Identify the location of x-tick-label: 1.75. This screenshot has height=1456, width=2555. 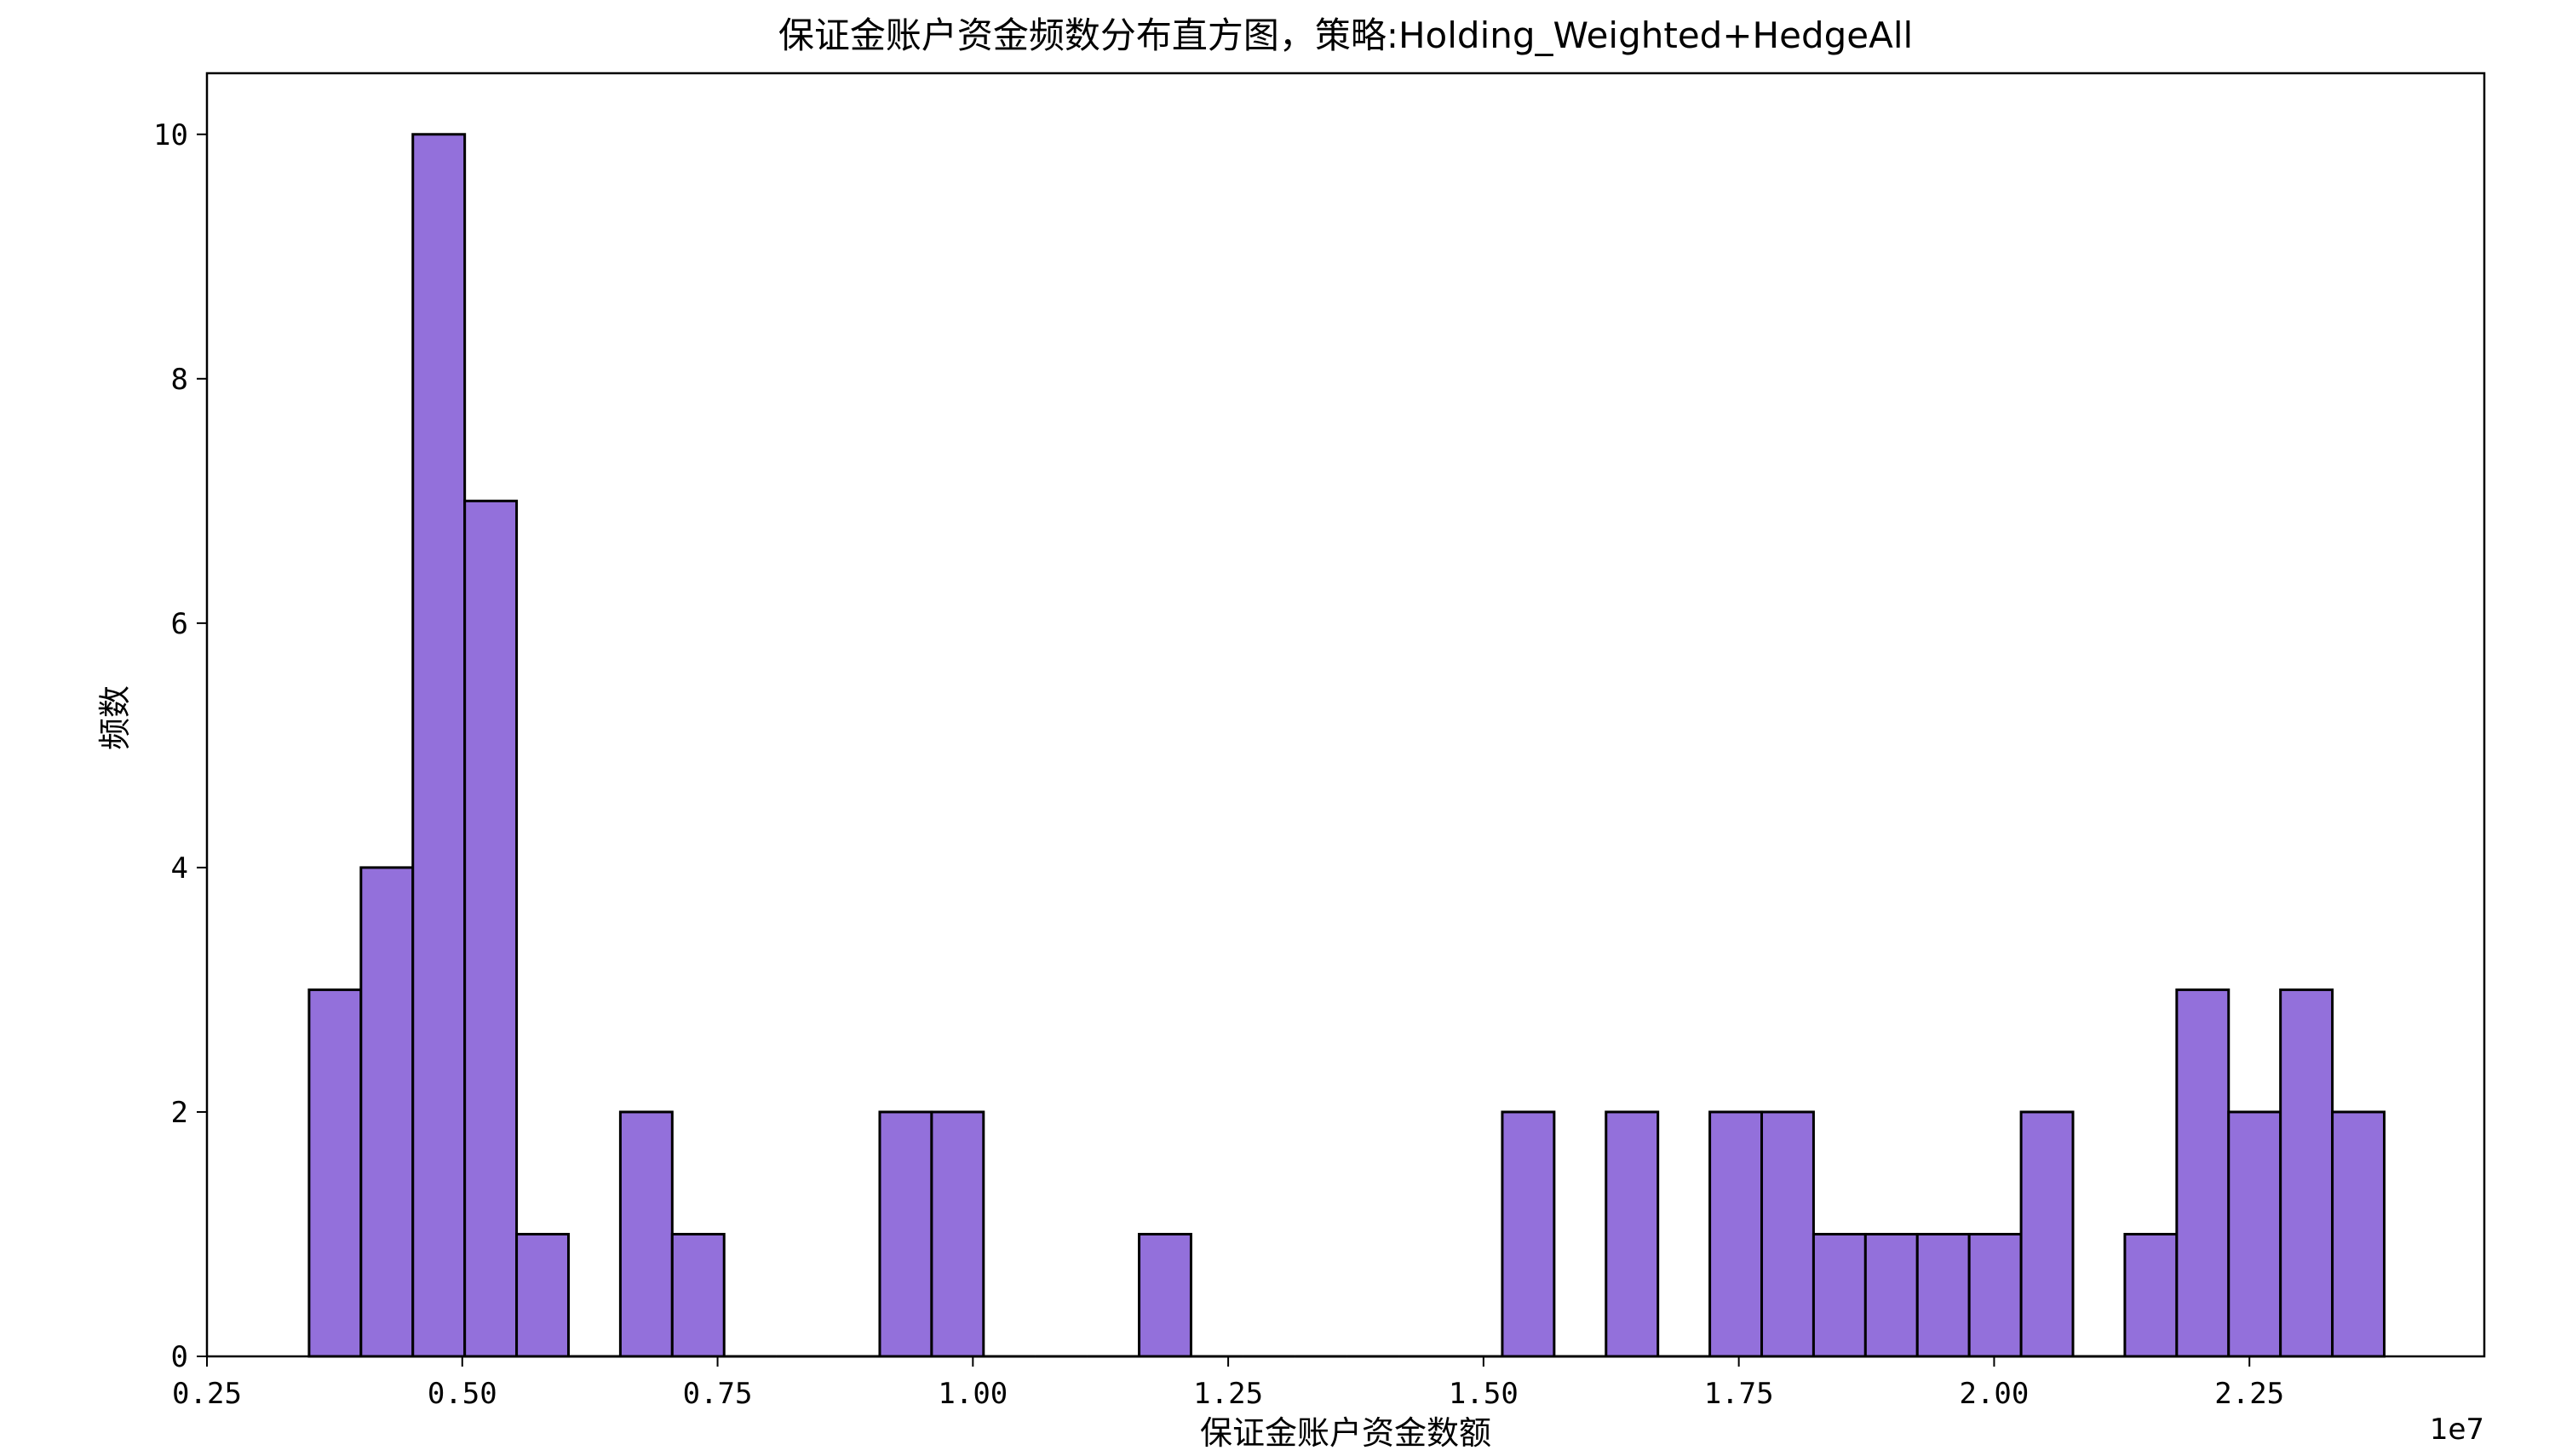
(1739, 1394).